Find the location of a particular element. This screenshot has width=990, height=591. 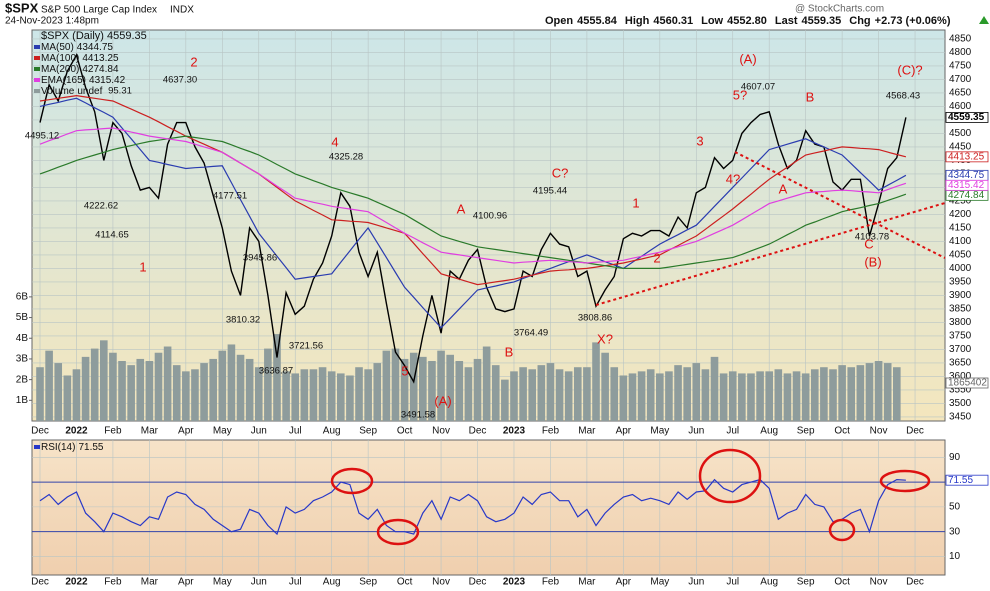

y-tick-label: 4850 is located at coordinates (960, 39).